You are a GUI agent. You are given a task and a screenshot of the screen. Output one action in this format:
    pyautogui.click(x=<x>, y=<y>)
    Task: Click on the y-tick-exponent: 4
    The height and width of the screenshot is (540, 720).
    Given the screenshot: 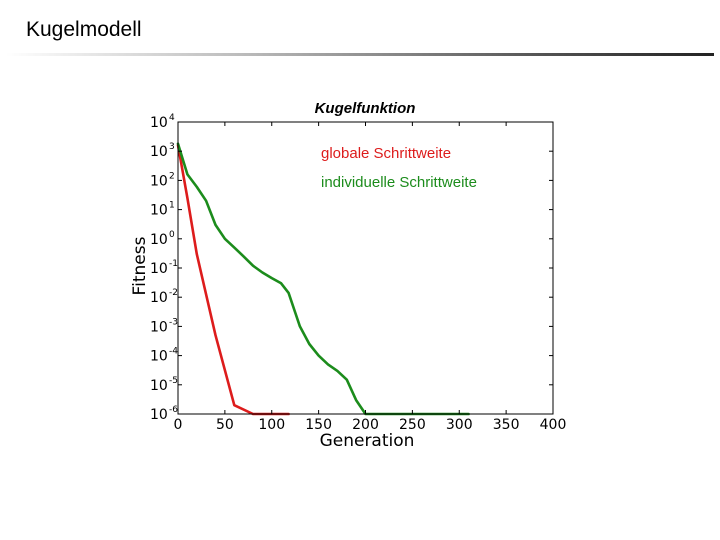 What is the action you would take?
    pyautogui.click(x=172, y=118)
    